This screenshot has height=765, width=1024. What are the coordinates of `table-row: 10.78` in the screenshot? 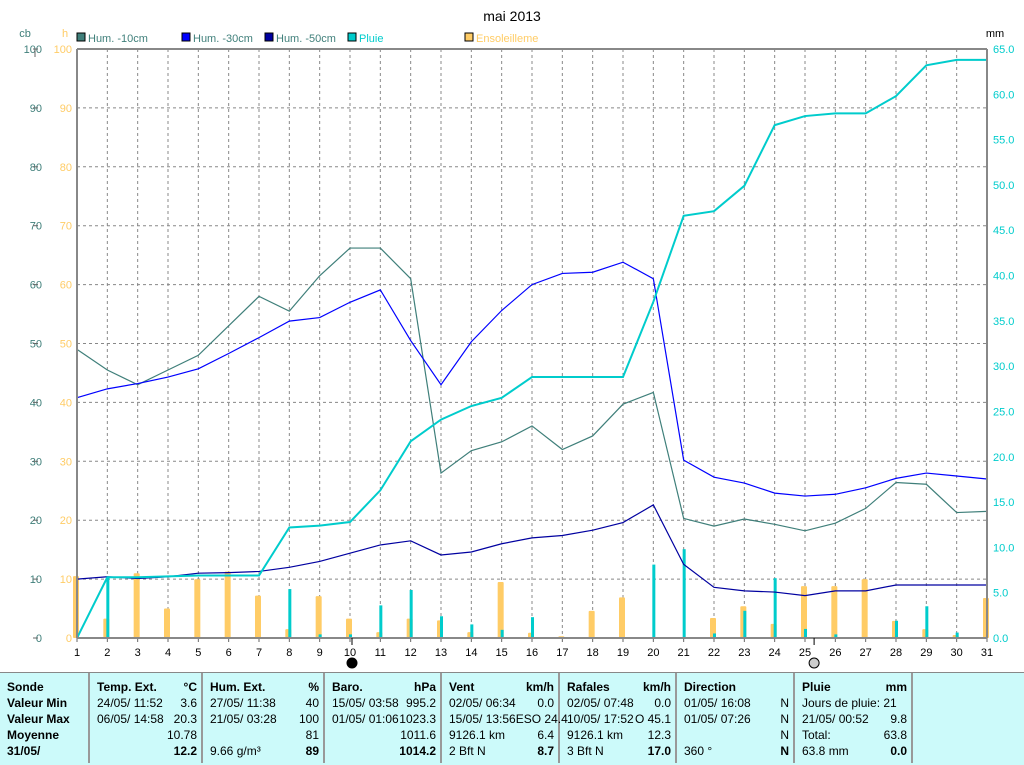 It's located at (147, 735).